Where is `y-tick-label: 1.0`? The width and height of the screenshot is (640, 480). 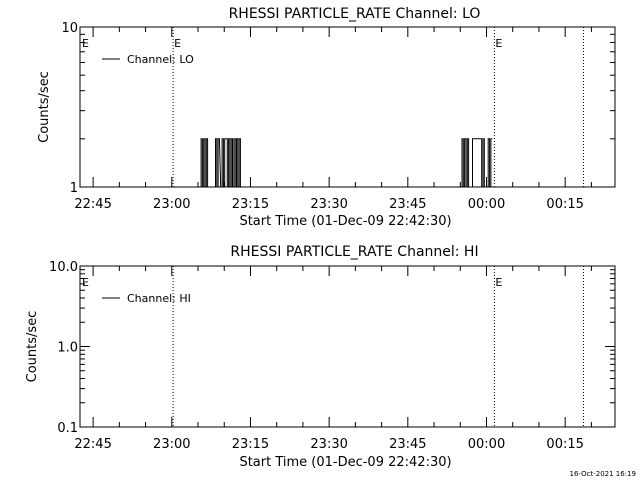
y-tick-label: 1.0 is located at coordinates (67, 348).